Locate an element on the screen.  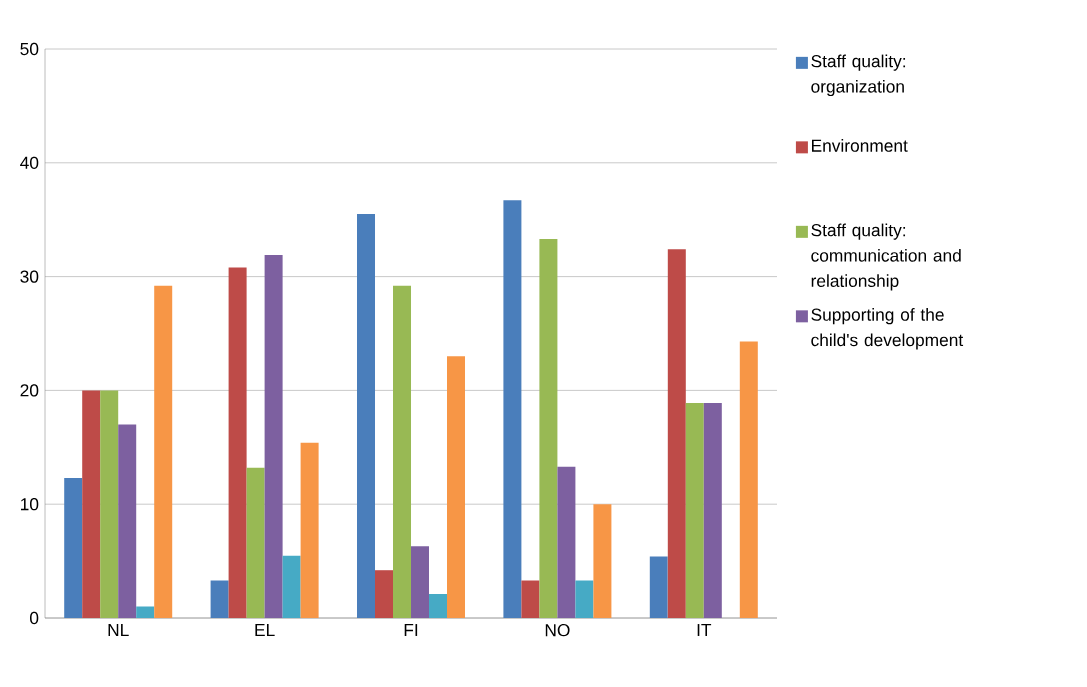
x-tick-label: IT is located at coordinates (704, 630).